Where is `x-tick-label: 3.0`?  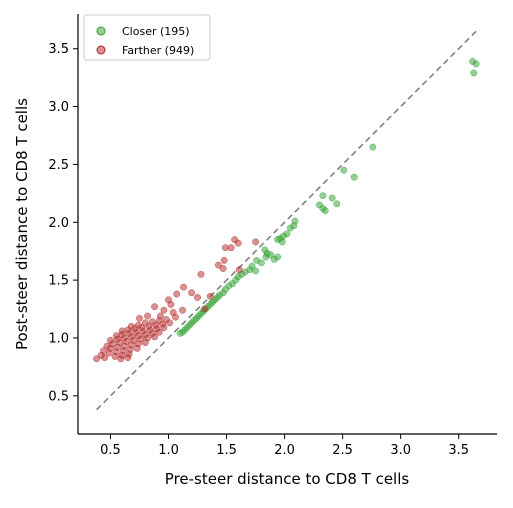
x-tick-label: 3.0 is located at coordinates (400, 450).